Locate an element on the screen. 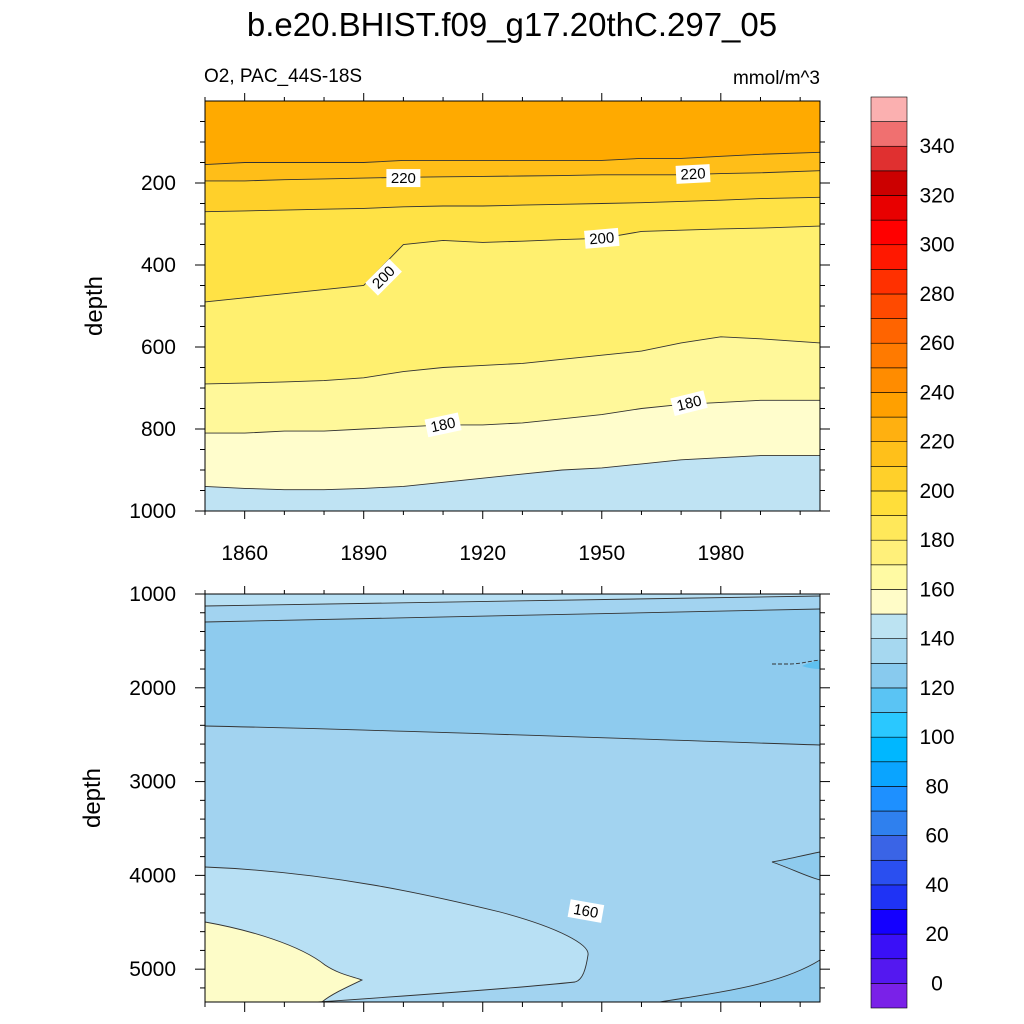 The height and width of the screenshot is (1024, 1024). y-tick-label-800: 800 is located at coordinates (158, 429).